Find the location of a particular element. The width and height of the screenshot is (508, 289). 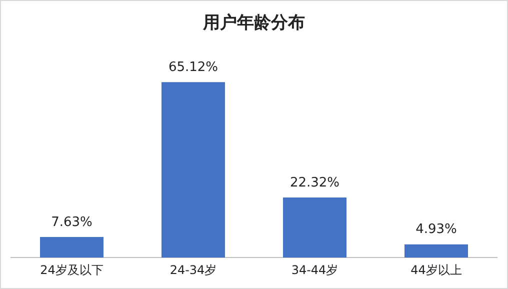

data-label: 4.93% is located at coordinates (436, 230).